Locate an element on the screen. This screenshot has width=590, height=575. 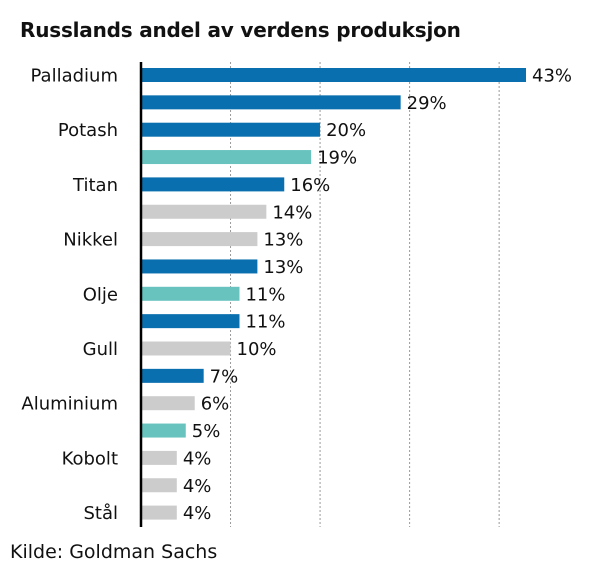
value-label-5: 14% is located at coordinates (292, 212).